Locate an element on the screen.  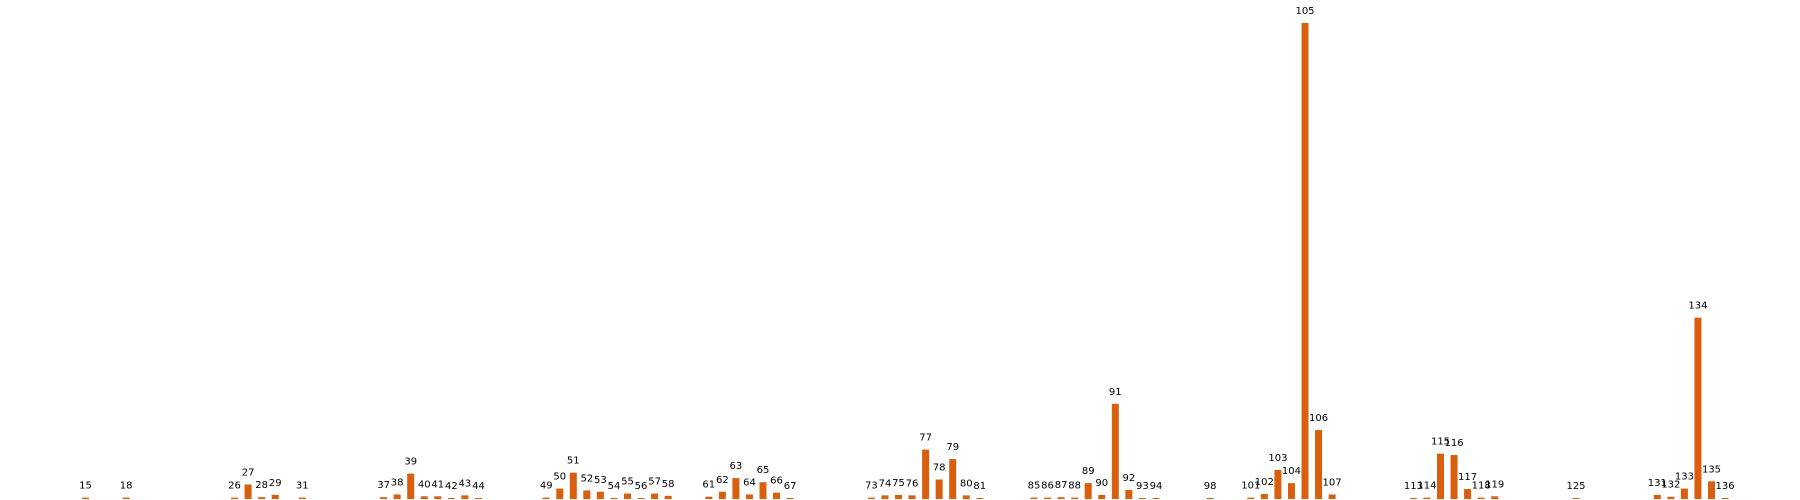
bar-label-41: 41 is located at coordinates (437, 484).